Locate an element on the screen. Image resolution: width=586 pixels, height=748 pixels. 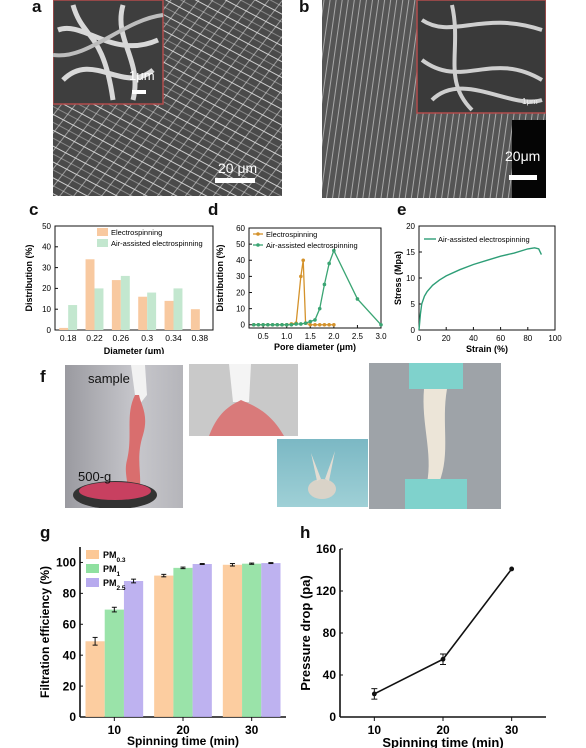
legend-marker is located at coordinates (258, 234).